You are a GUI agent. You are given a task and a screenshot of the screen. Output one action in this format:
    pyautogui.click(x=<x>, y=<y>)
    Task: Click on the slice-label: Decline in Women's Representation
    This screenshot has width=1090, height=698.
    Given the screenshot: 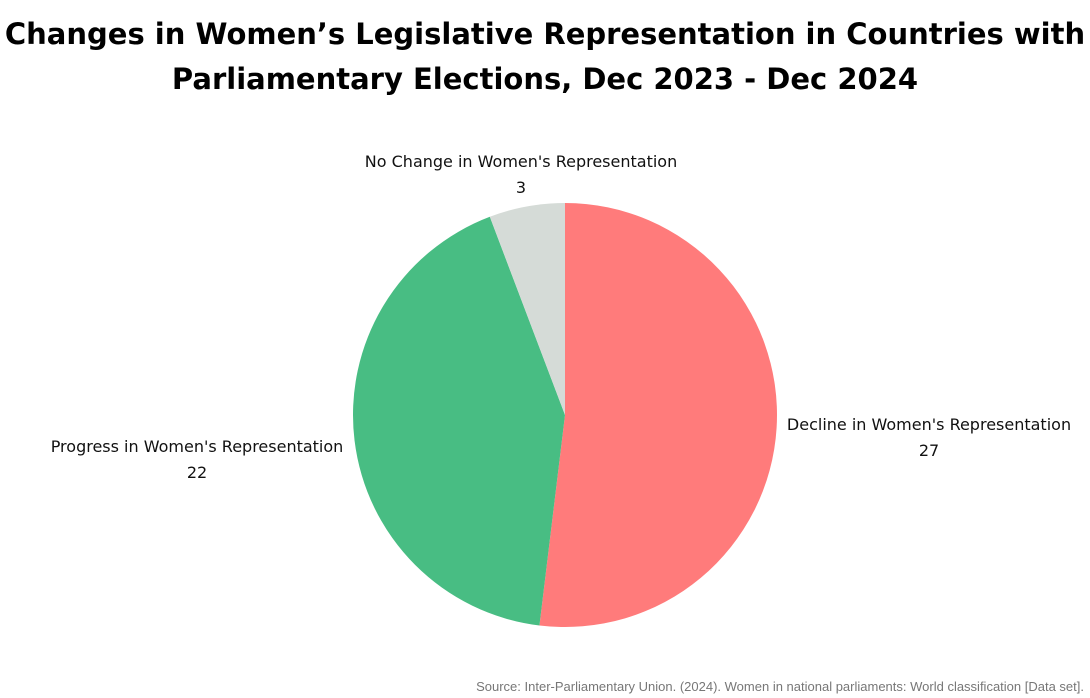 What is the action you would take?
    pyautogui.click(x=929, y=424)
    